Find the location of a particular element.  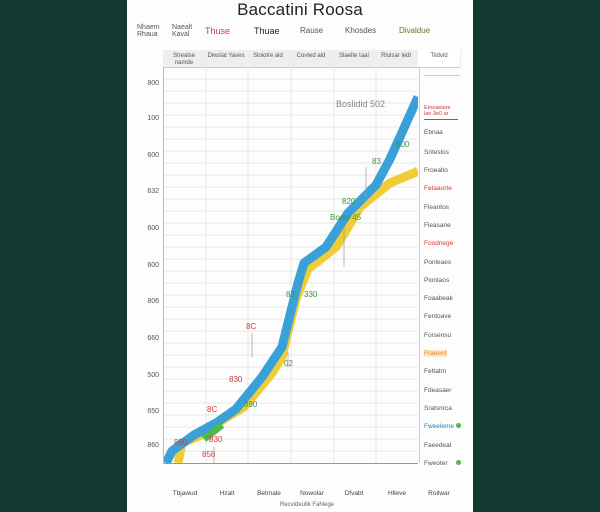

side-item: Ebnaa is located at coordinates (433, 132).